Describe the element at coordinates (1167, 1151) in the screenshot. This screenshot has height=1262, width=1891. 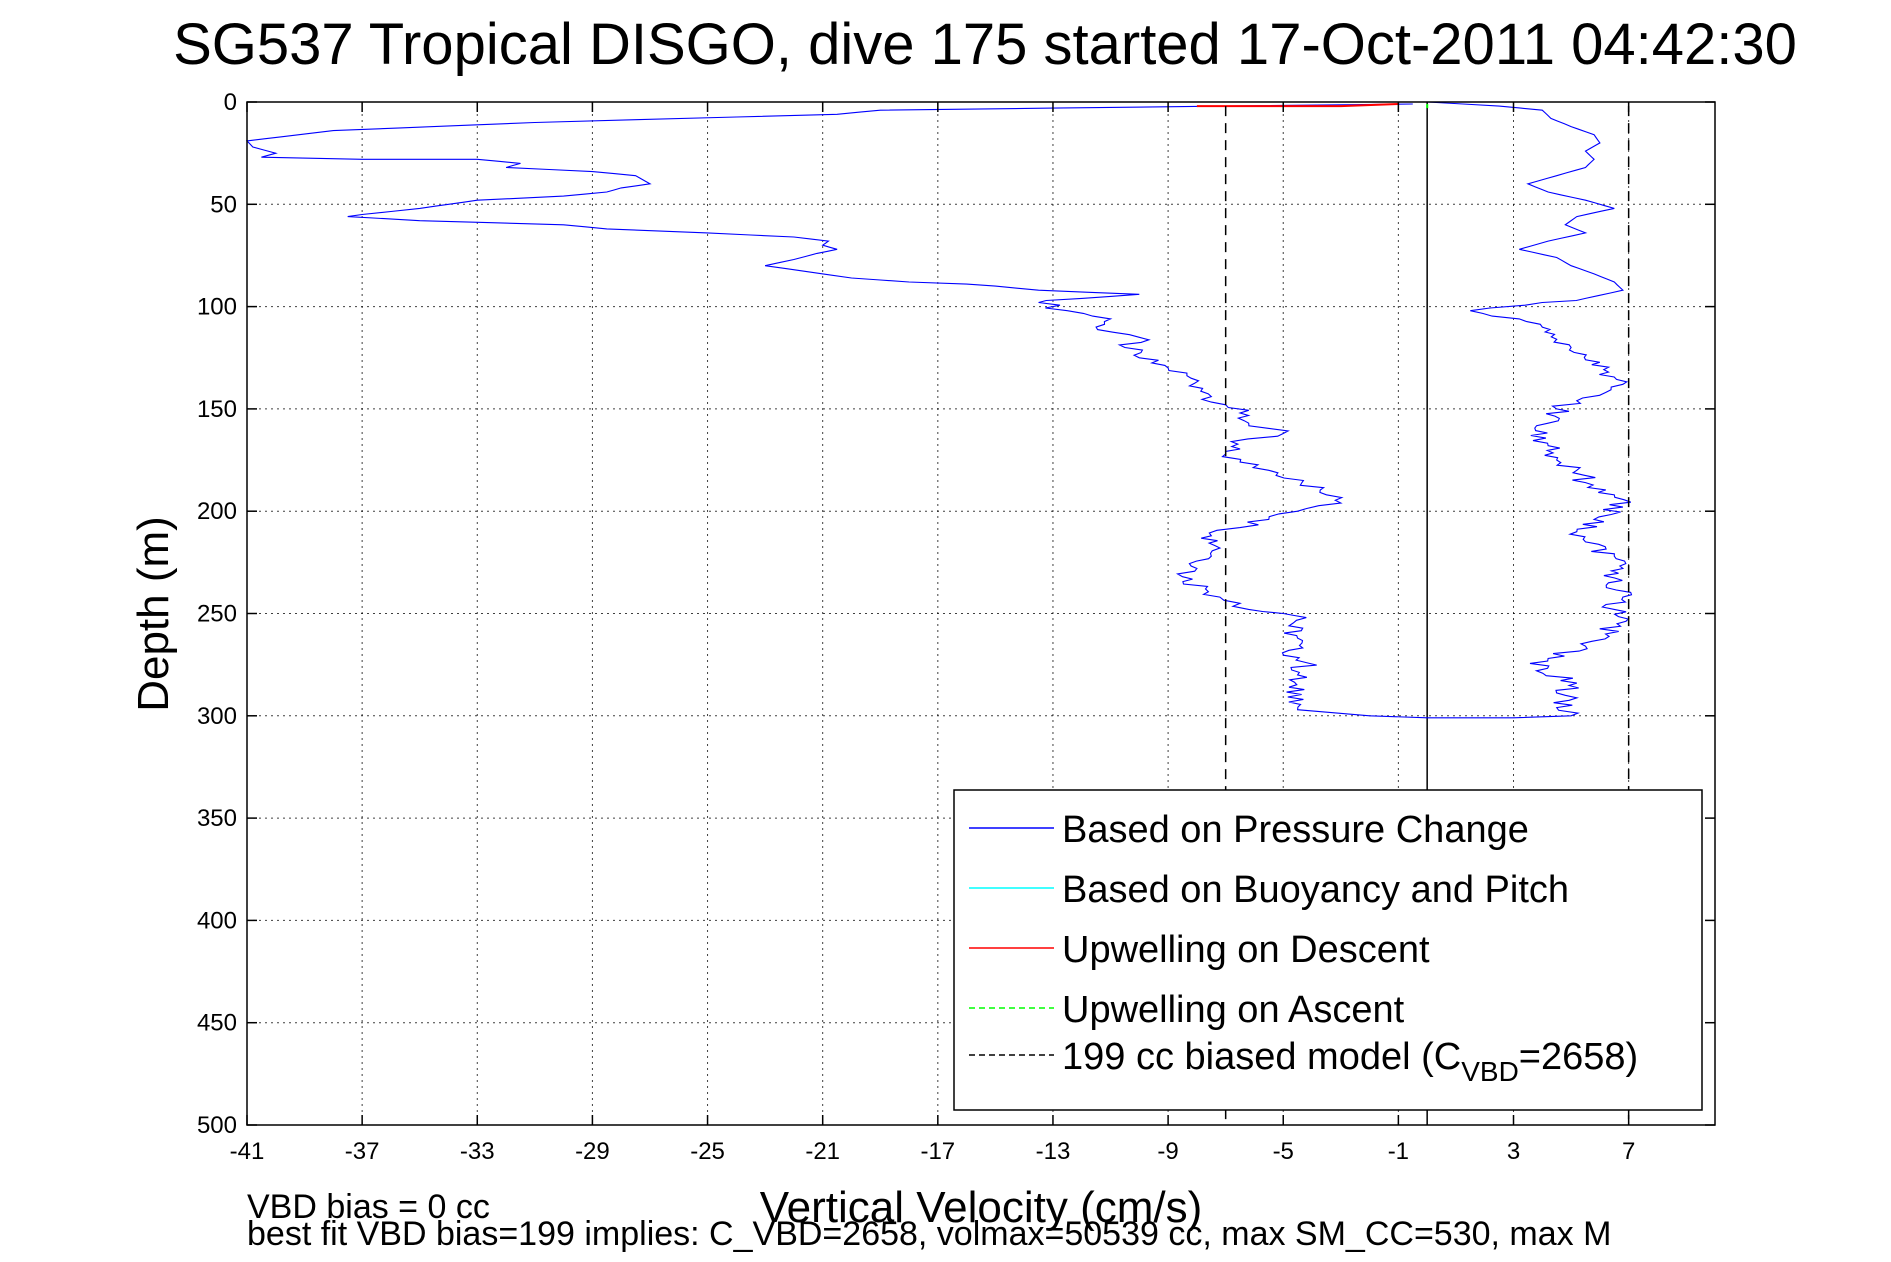
I see `x-tick-label: -9` at that location.